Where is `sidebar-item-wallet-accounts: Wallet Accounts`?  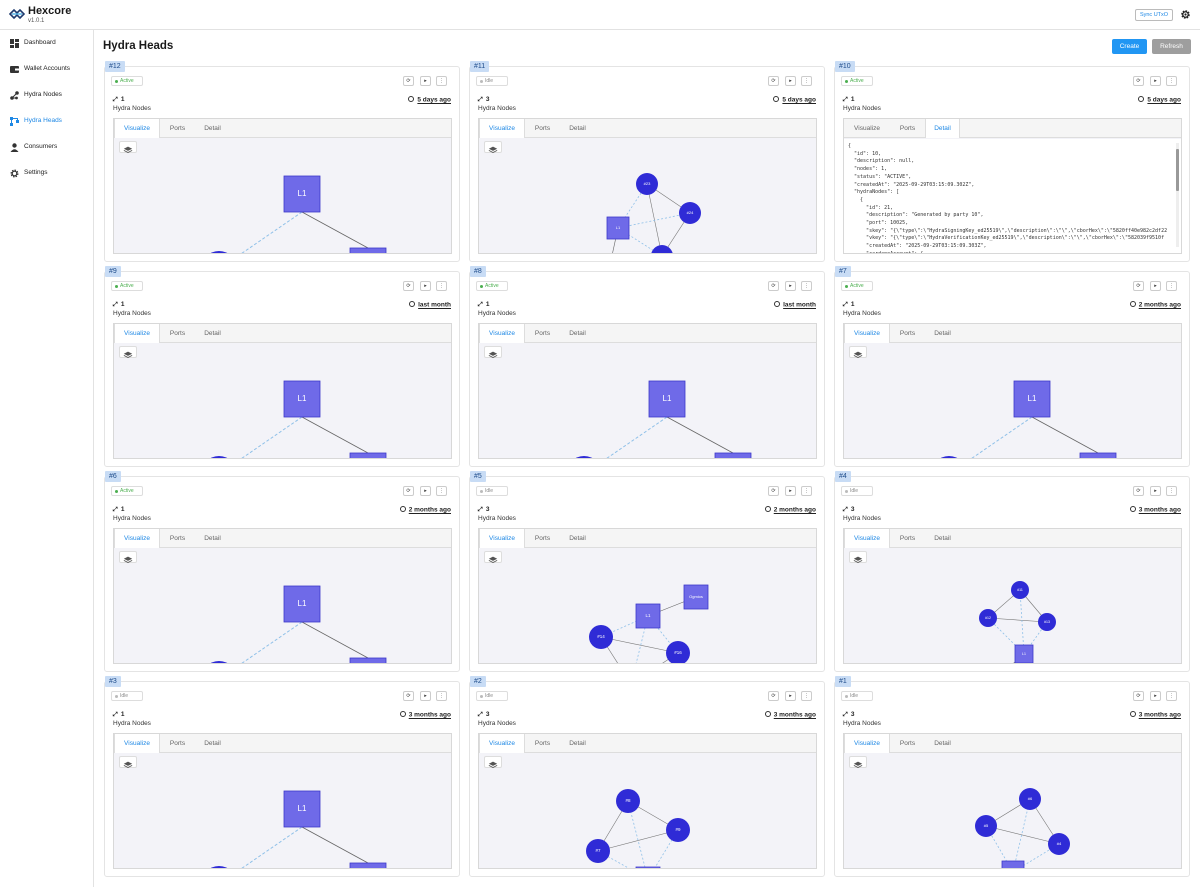 sidebar-item-wallet-accounts: Wallet Accounts is located at coordinates (47, 69).